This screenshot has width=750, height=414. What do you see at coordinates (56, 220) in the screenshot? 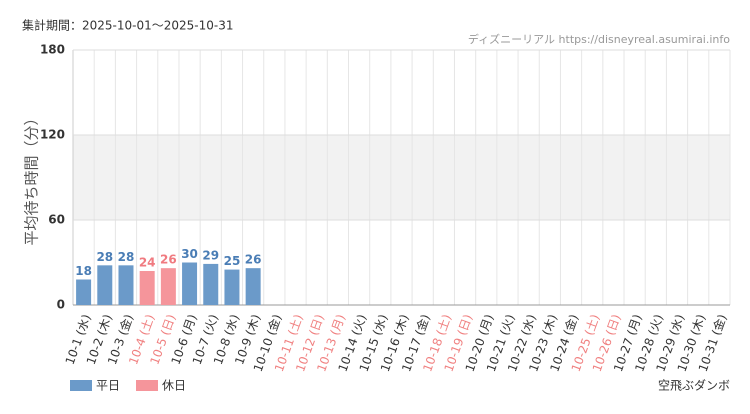
I see `y-tick-label: 60` at bounding box center [56, 220].